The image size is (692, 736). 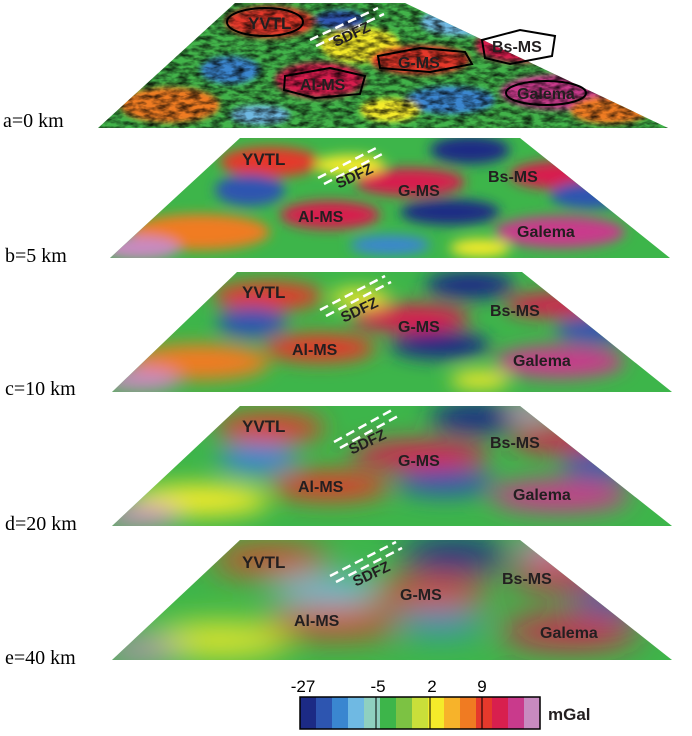 What do you see at coordinates (515, 443) in the screenshot?
I see `label-bsms-d: Bs-MS` at bounding box center [515, 443].